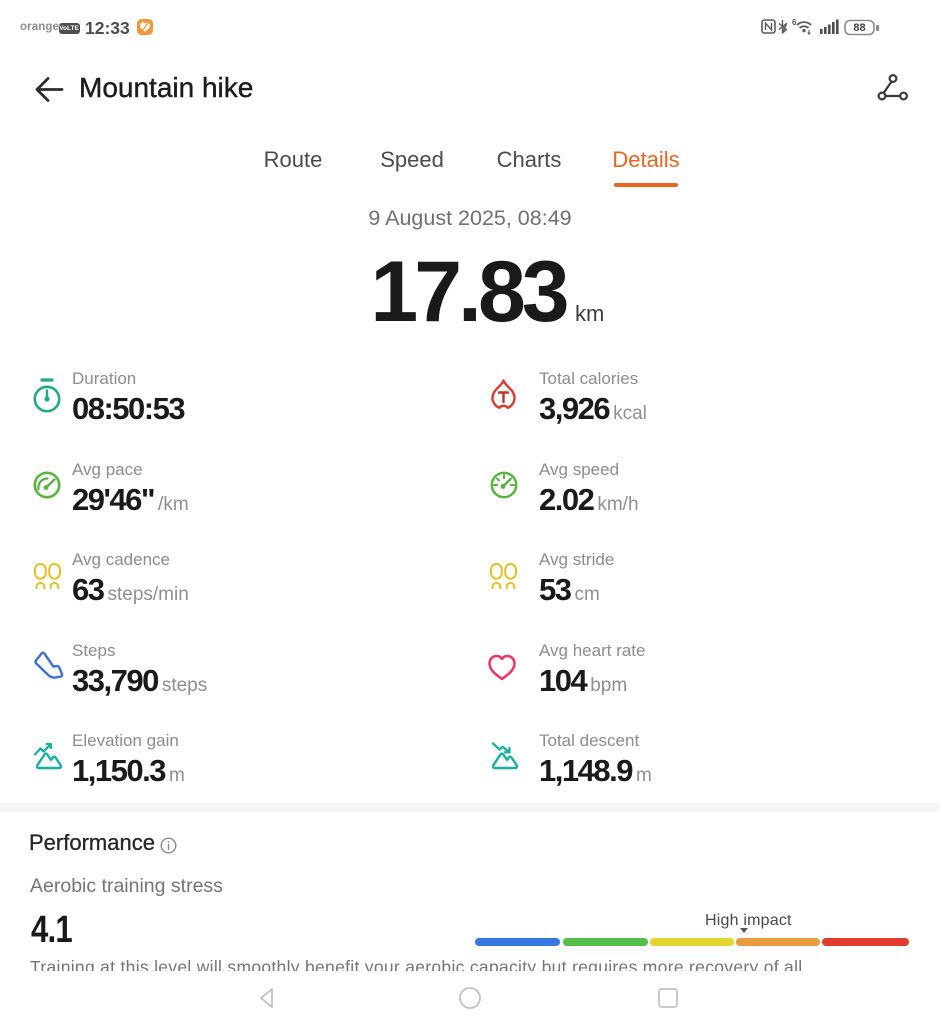 The width and height of the screenshot is (940, 1023). I want to click on svg-text: 6, so click(794, 22).